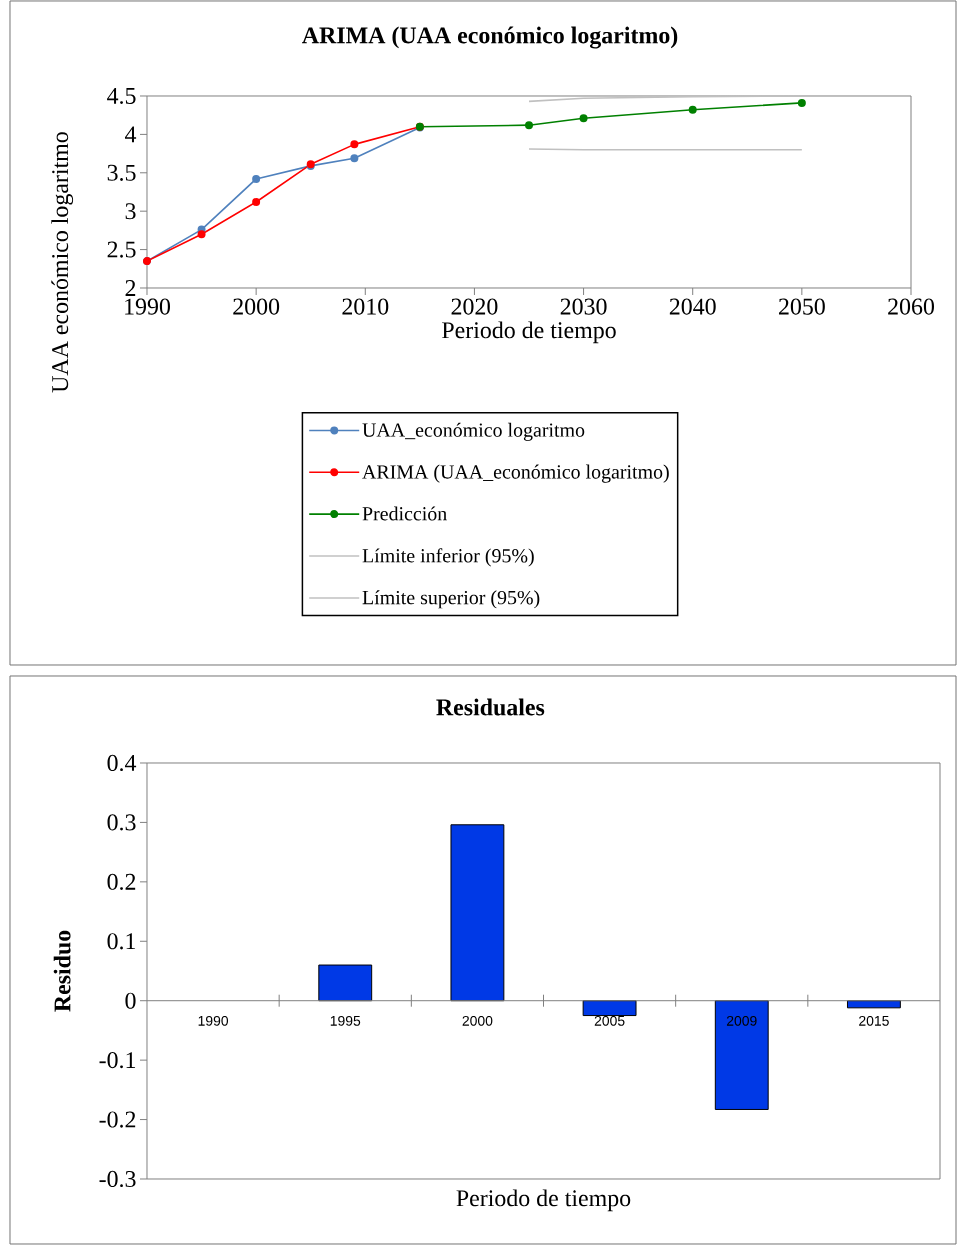  What do you see at coordinates (583, 306) in the screenshot?
I see `x-tick-label: 2030` at bounding box center [583, 306].